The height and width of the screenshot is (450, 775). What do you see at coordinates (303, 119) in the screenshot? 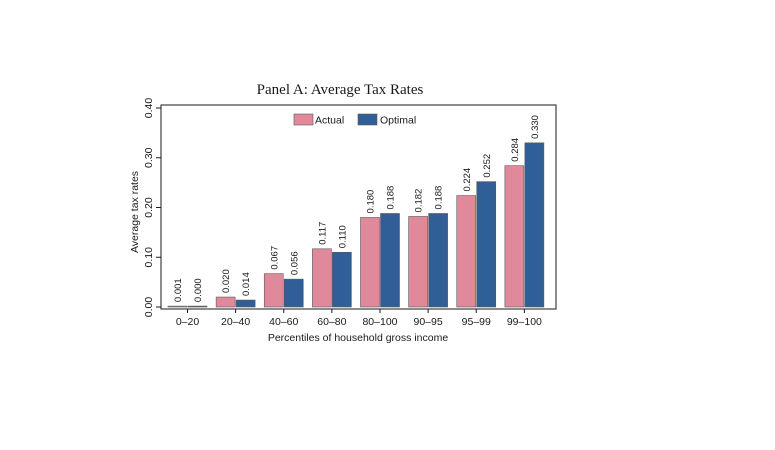
I see `legend-swatch-actual` at bounding box center [303, 119].